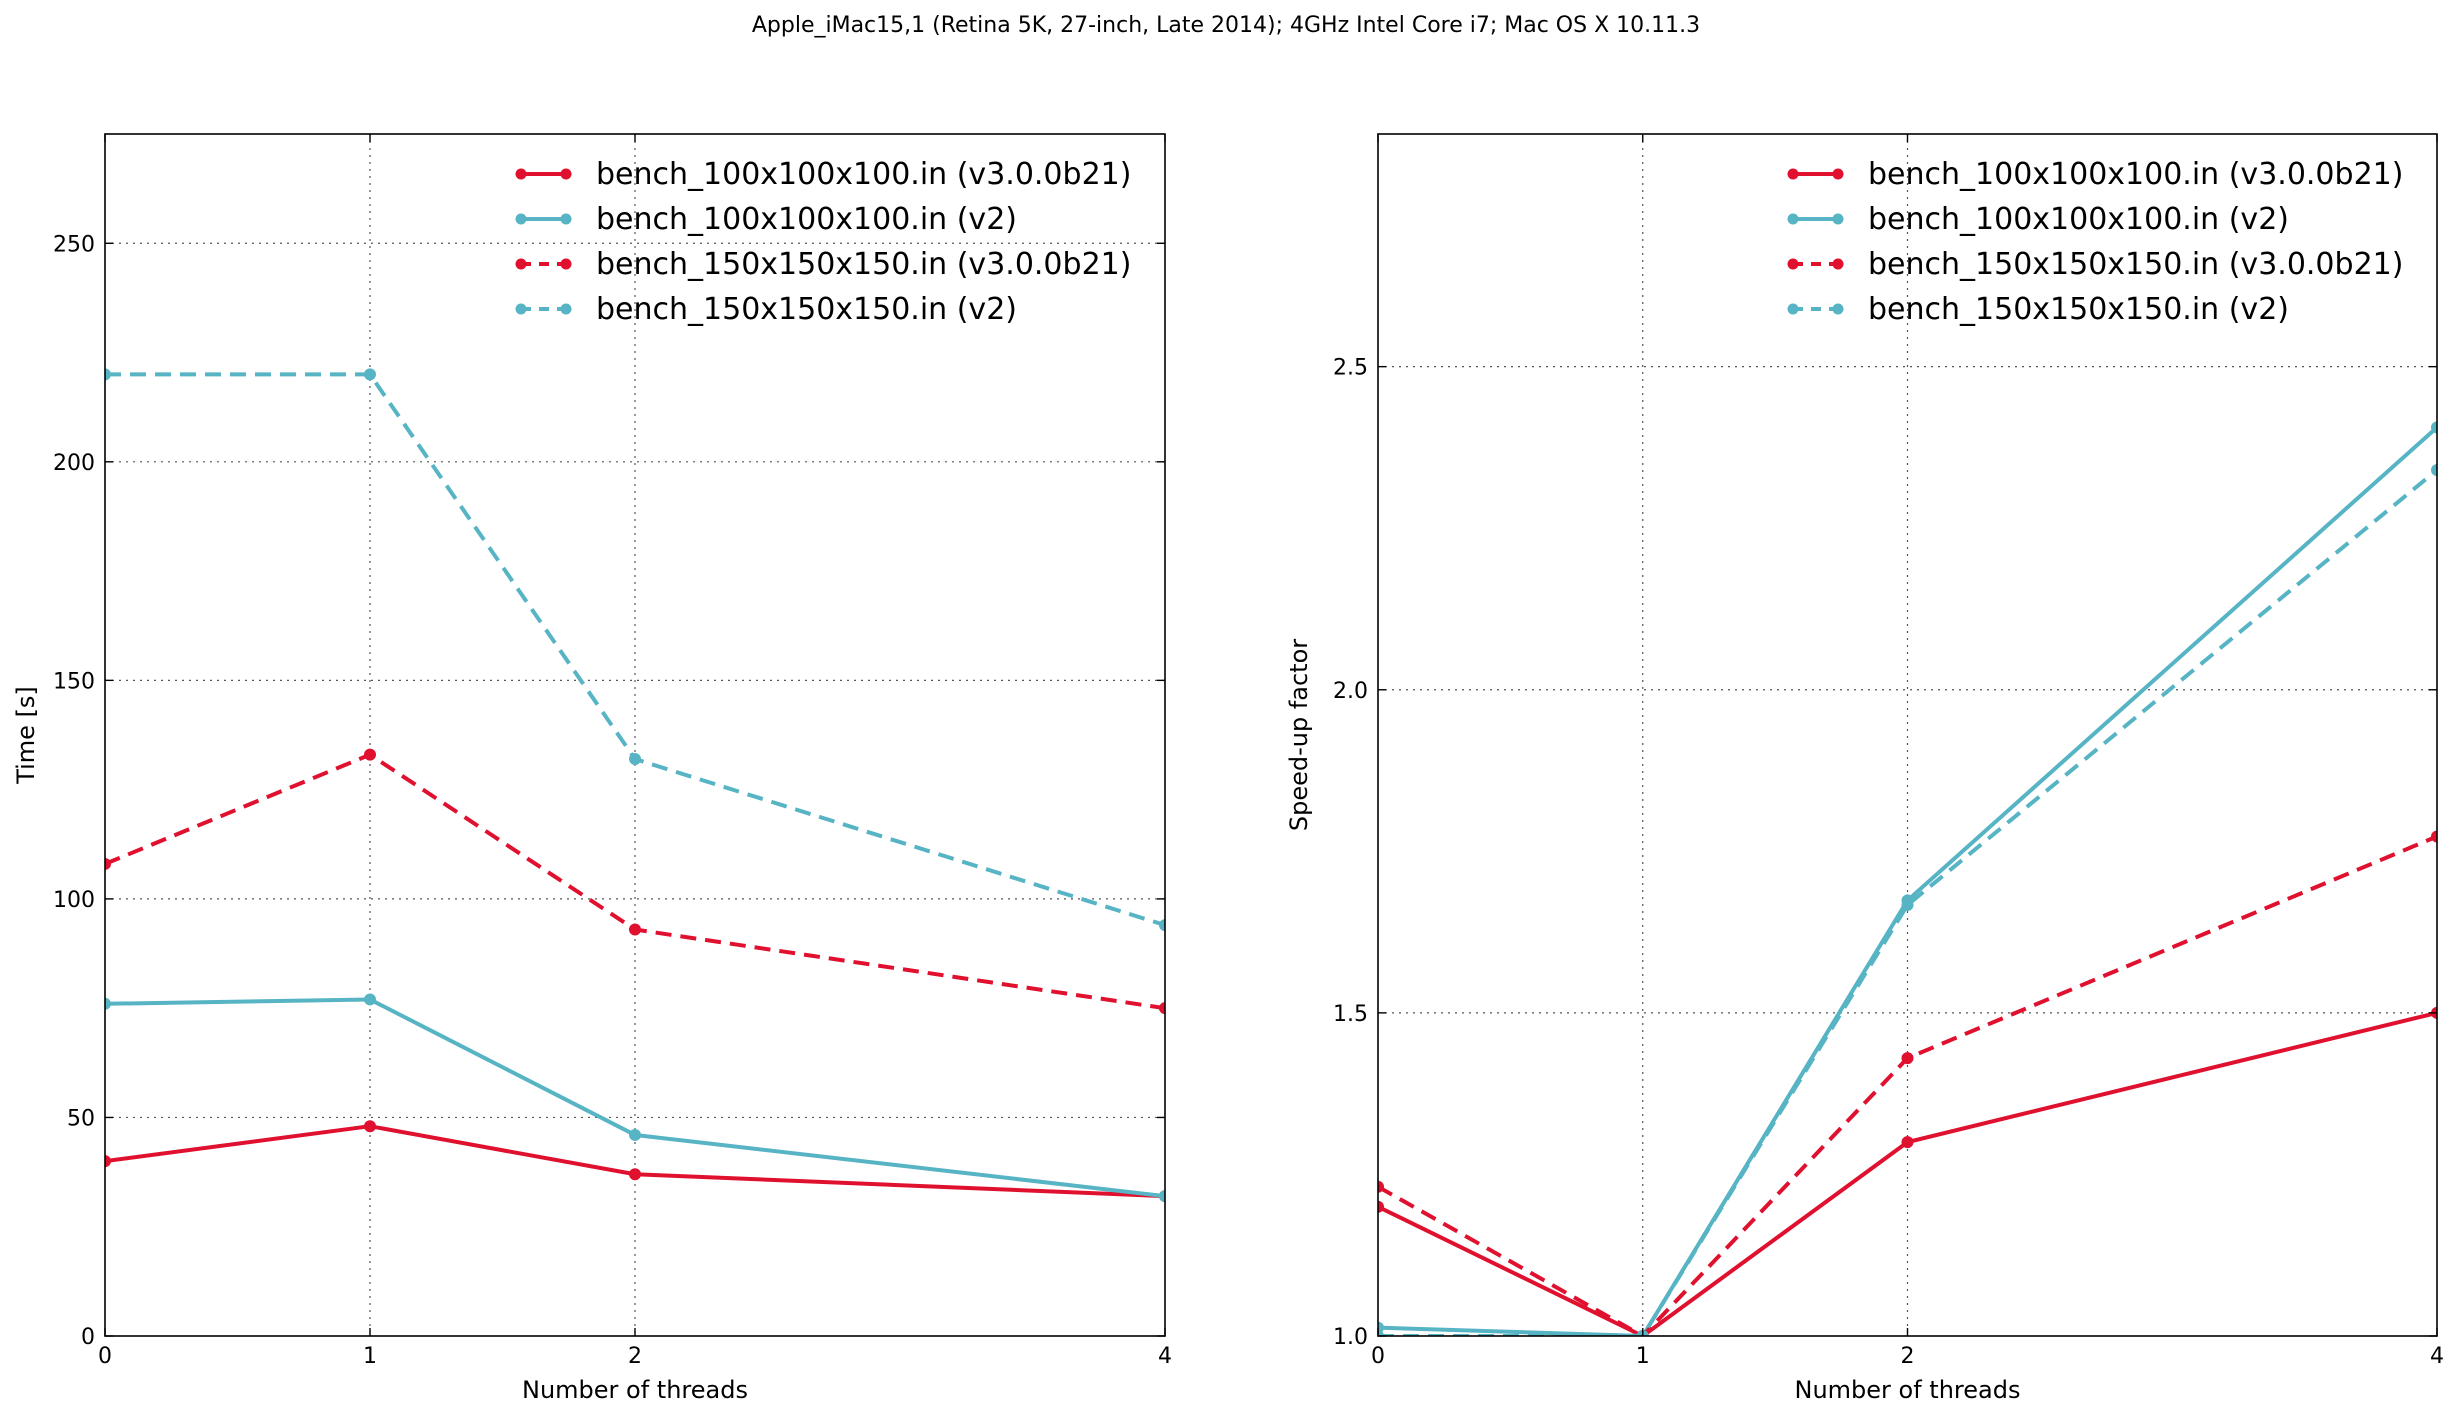  Describe the element at coordinates (1299, 735) in the screenshot. I see `y-axis-label: Speed-up factor` at that location.